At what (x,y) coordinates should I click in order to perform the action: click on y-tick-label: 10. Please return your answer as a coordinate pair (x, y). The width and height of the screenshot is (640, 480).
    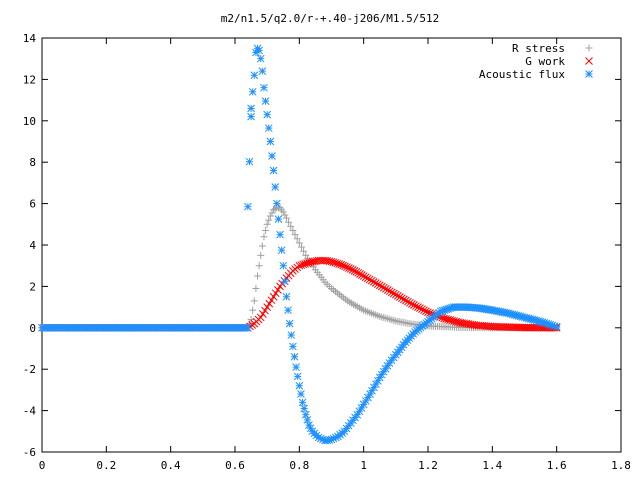
    Looking at the image, I should click on (29, 121).